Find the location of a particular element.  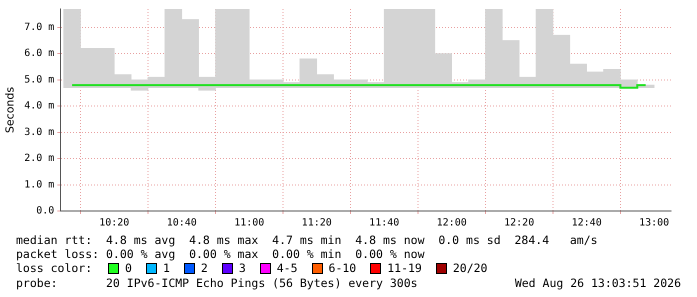

x-tick-label: 11:00 is located at coordinates (249, 223).